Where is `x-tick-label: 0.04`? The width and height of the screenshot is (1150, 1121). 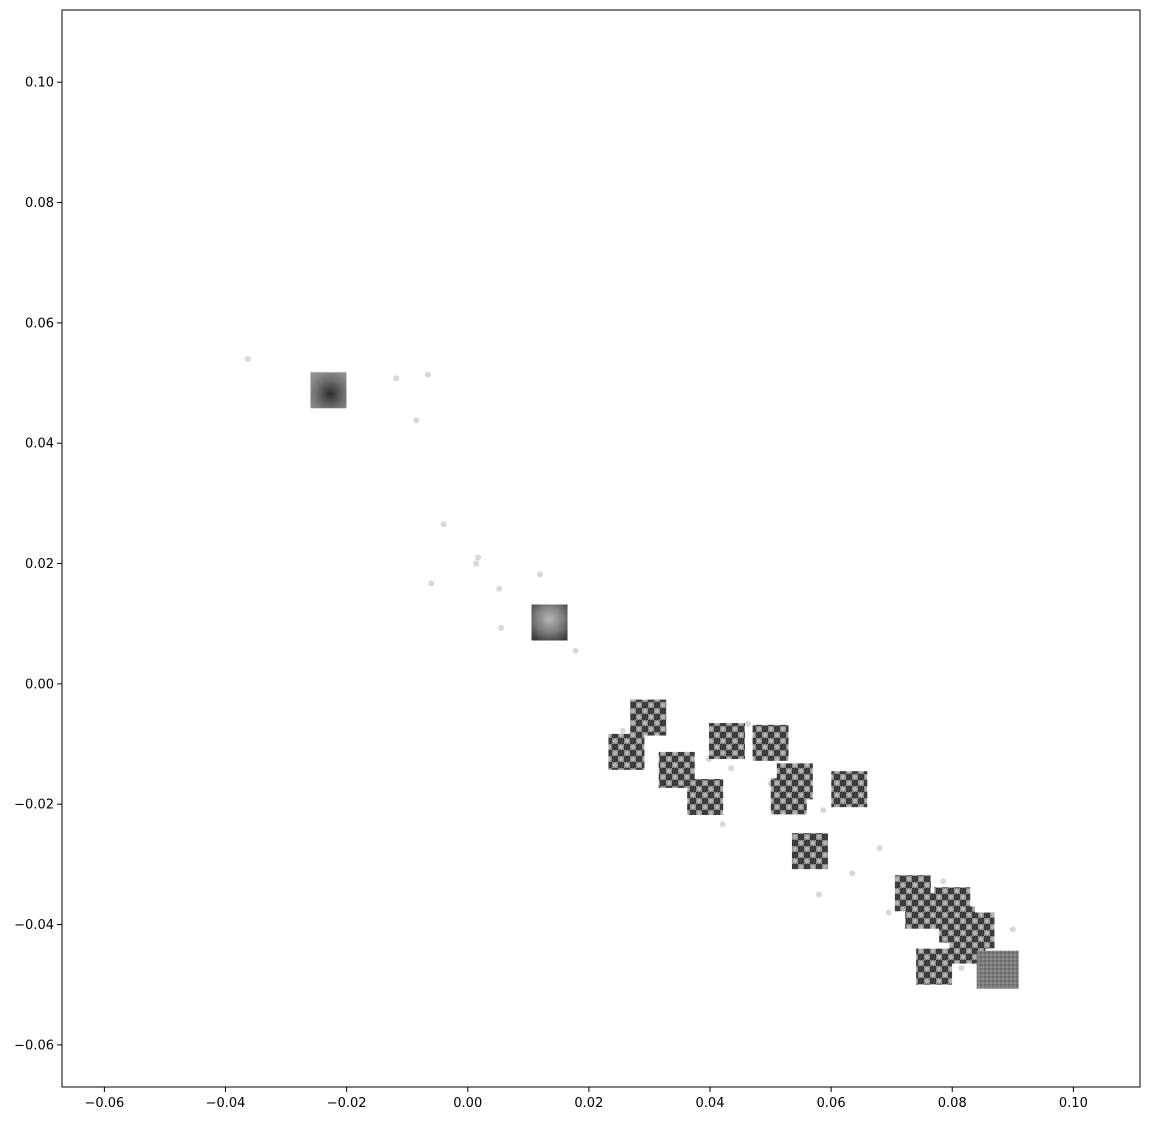
x-tick-label: 0.04 is located at coordinates (710, 1103).